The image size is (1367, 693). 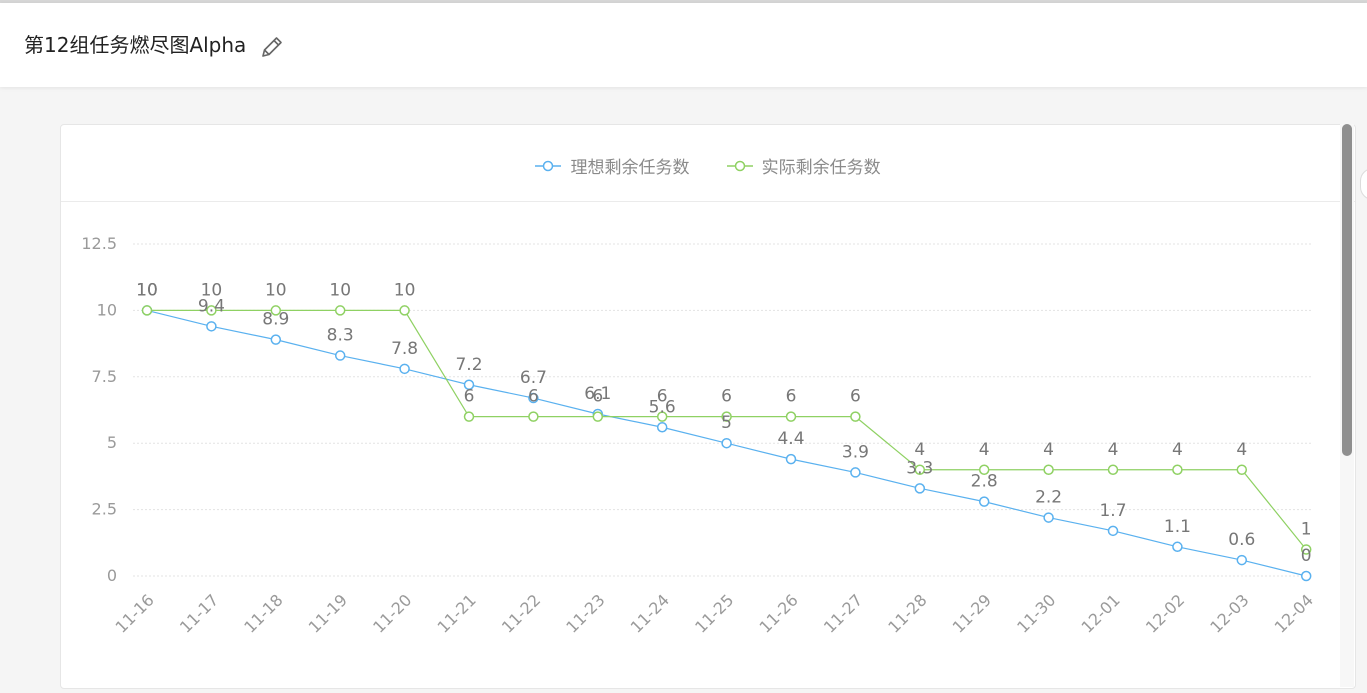 I want to click on ideal-data-label: 3.3, so click(x=919, y=468).